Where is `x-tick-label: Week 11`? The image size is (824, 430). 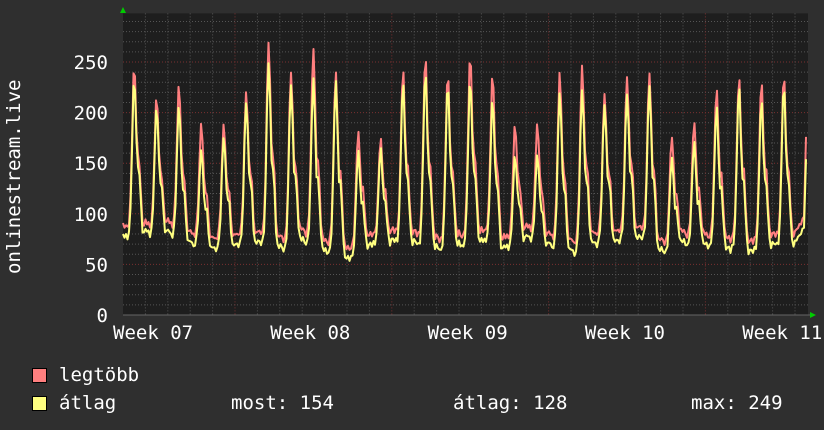 x-tick-label: Week 11 is located at coordinates (782, 333).